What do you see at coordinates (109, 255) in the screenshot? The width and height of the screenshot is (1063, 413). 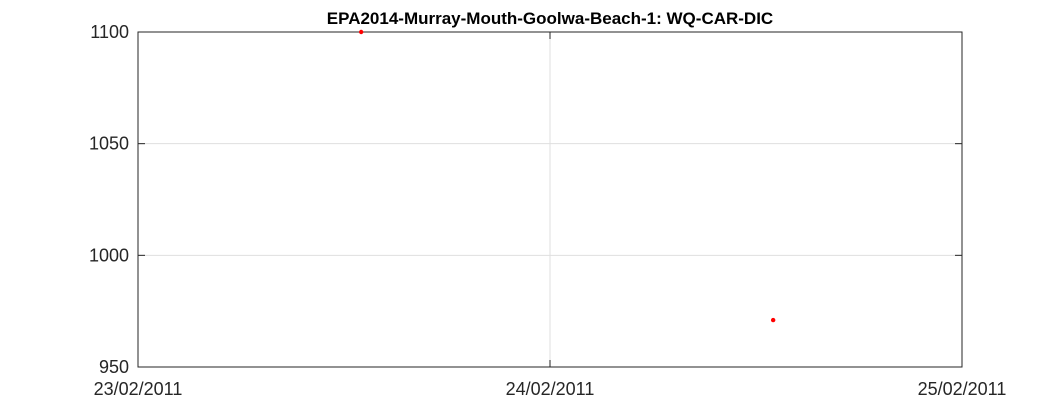 I see `y-tick-label: 1000` at bounding box center [109, 255].